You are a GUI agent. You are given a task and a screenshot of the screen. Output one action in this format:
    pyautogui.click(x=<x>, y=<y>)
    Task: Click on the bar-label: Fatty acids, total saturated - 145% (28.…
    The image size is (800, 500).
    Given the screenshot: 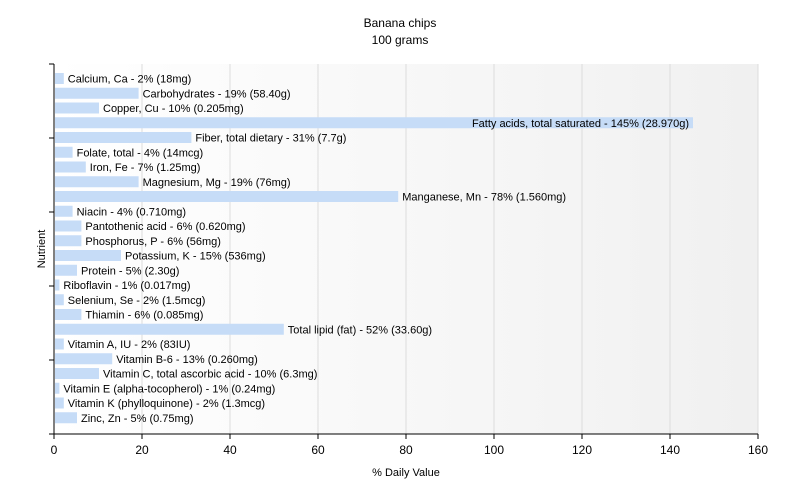 What is the action you would take?
    pyautogui.click(x=580, y=124)
    